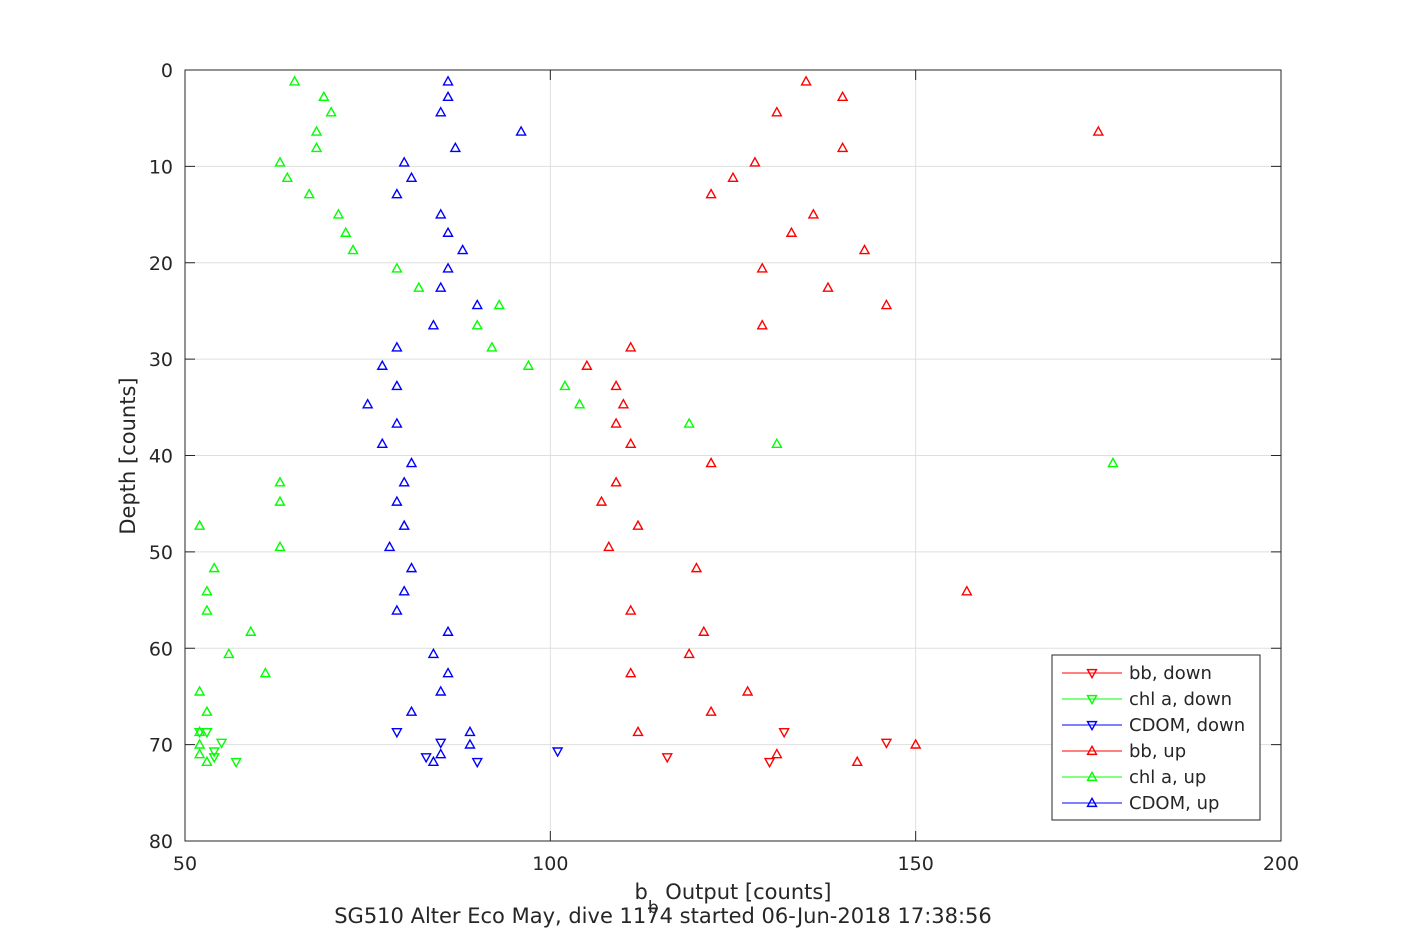 This screenshot has width=1417, height=945. Describe the element at coordinates (185, 864) in the screenshot. I see `x-tick-label: 50` at that location.